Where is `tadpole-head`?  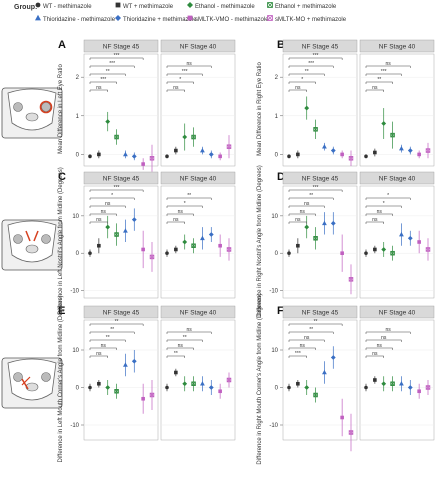
tadpole-head is located at coordinates (32, 109).